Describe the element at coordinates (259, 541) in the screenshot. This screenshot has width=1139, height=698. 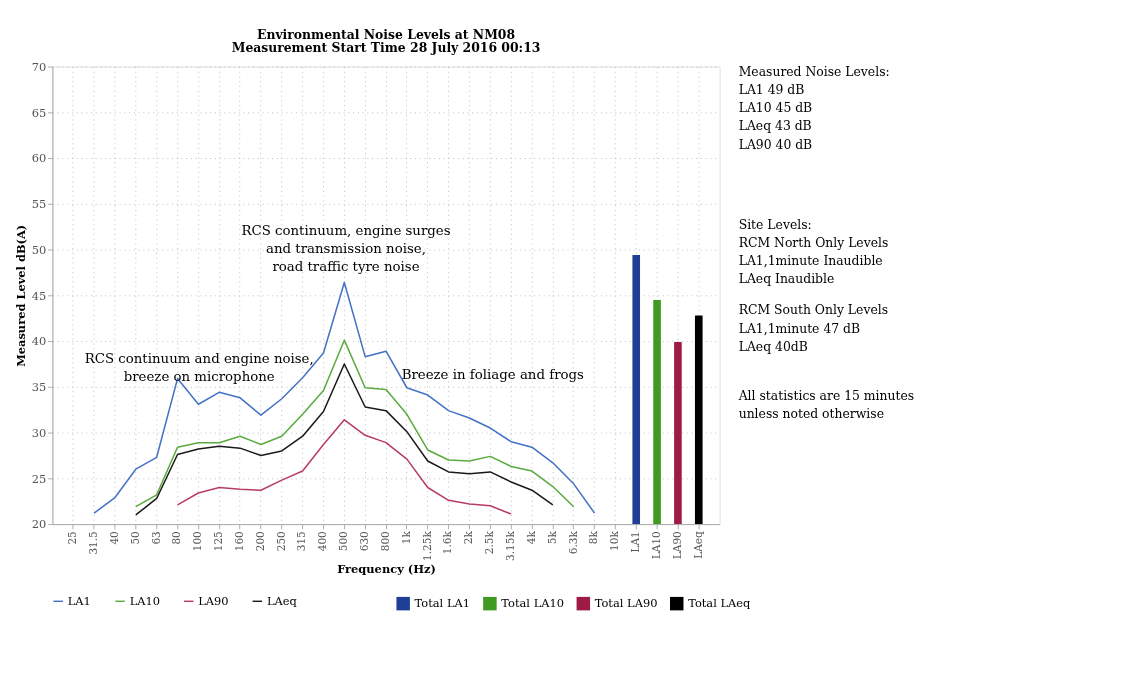
I see `x-tick-label: 200` at that location.